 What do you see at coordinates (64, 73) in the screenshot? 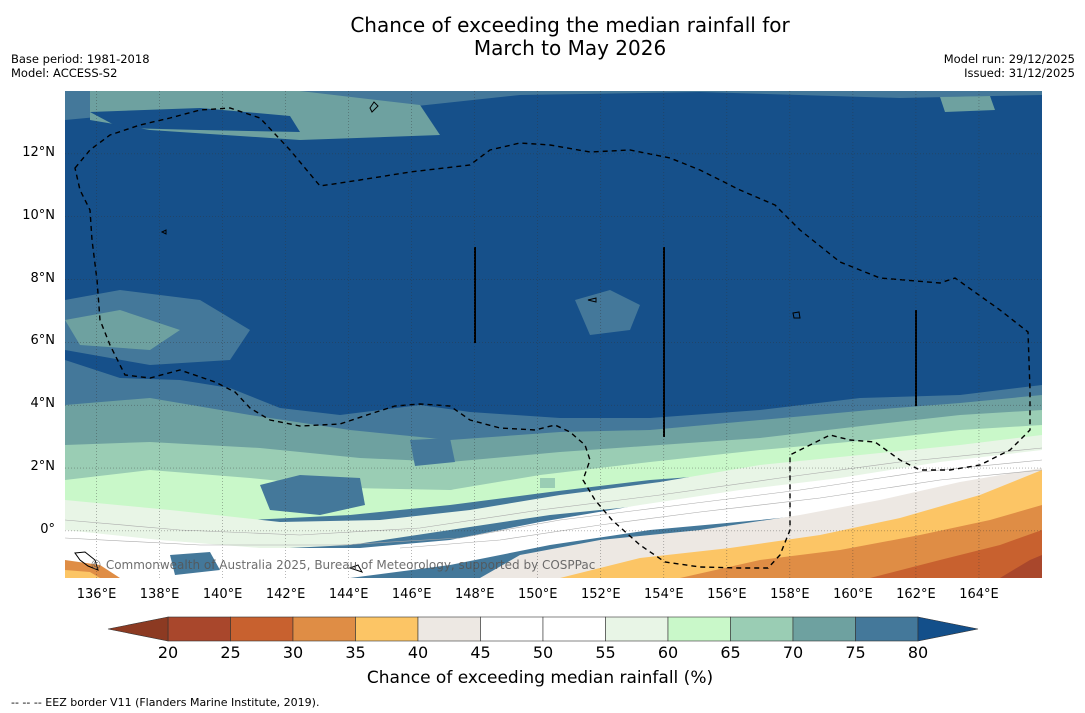
I see `model-name: Model: ACCESS-S2` at bounding box center [64, 73].